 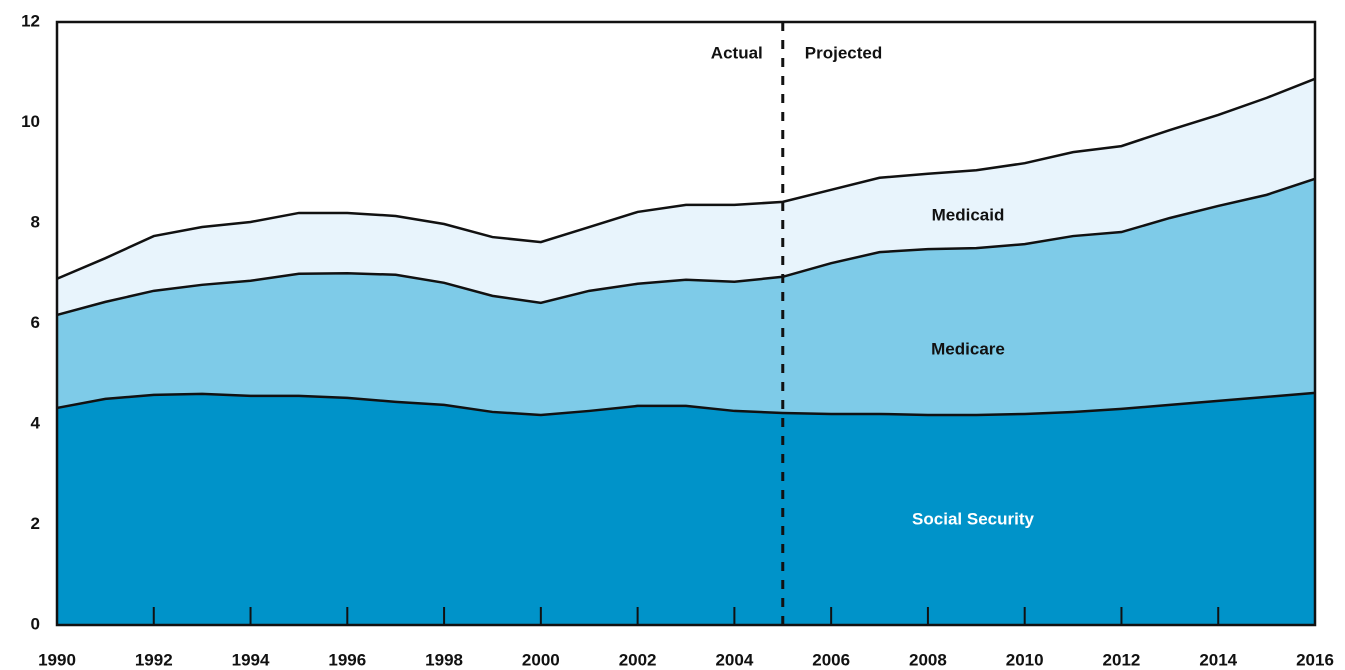 What do you see at coordinates (686, 404) in the screenshot?
I see `area-edge` at bounding box center [686, 404].